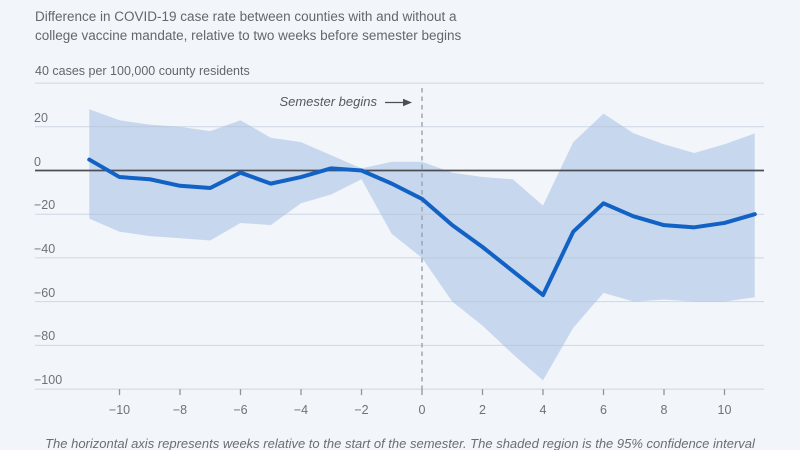 The image size is (800, 450). I want to click on y-tick-label--80: −80, so click(45, 336).